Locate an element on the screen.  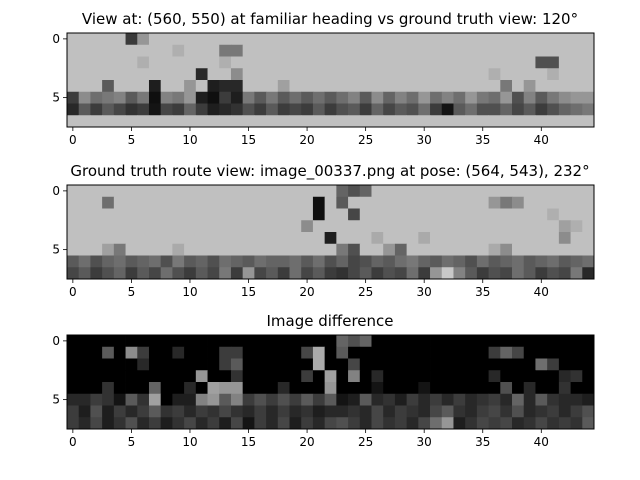
x-tick-label: 20 is located at coordinates (306, 442).